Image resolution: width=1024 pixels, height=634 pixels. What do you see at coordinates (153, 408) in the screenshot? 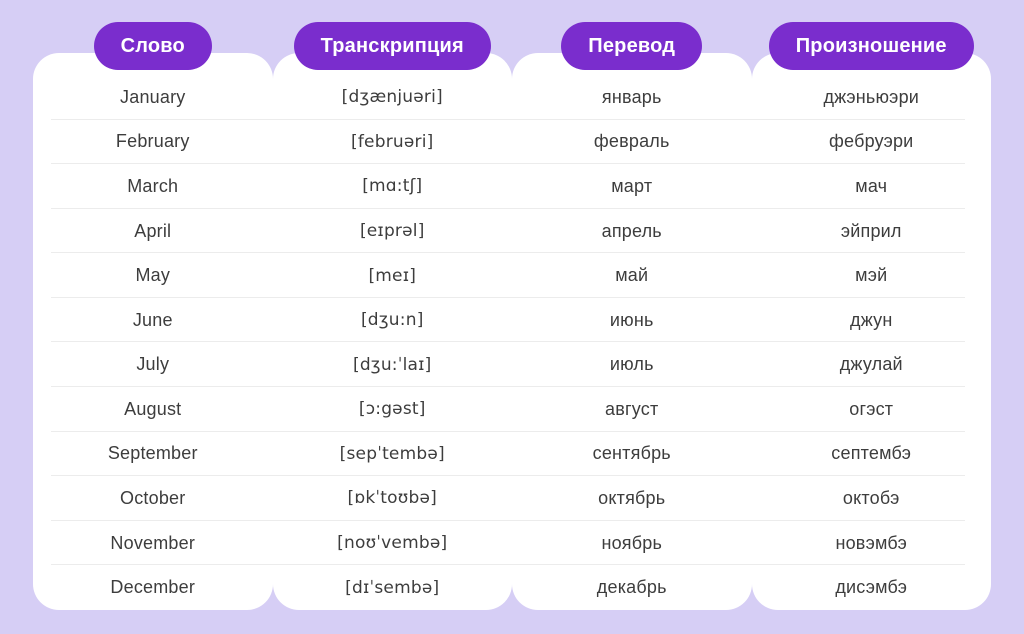
I see `cell-word: August` at bounding box center [153, 408].